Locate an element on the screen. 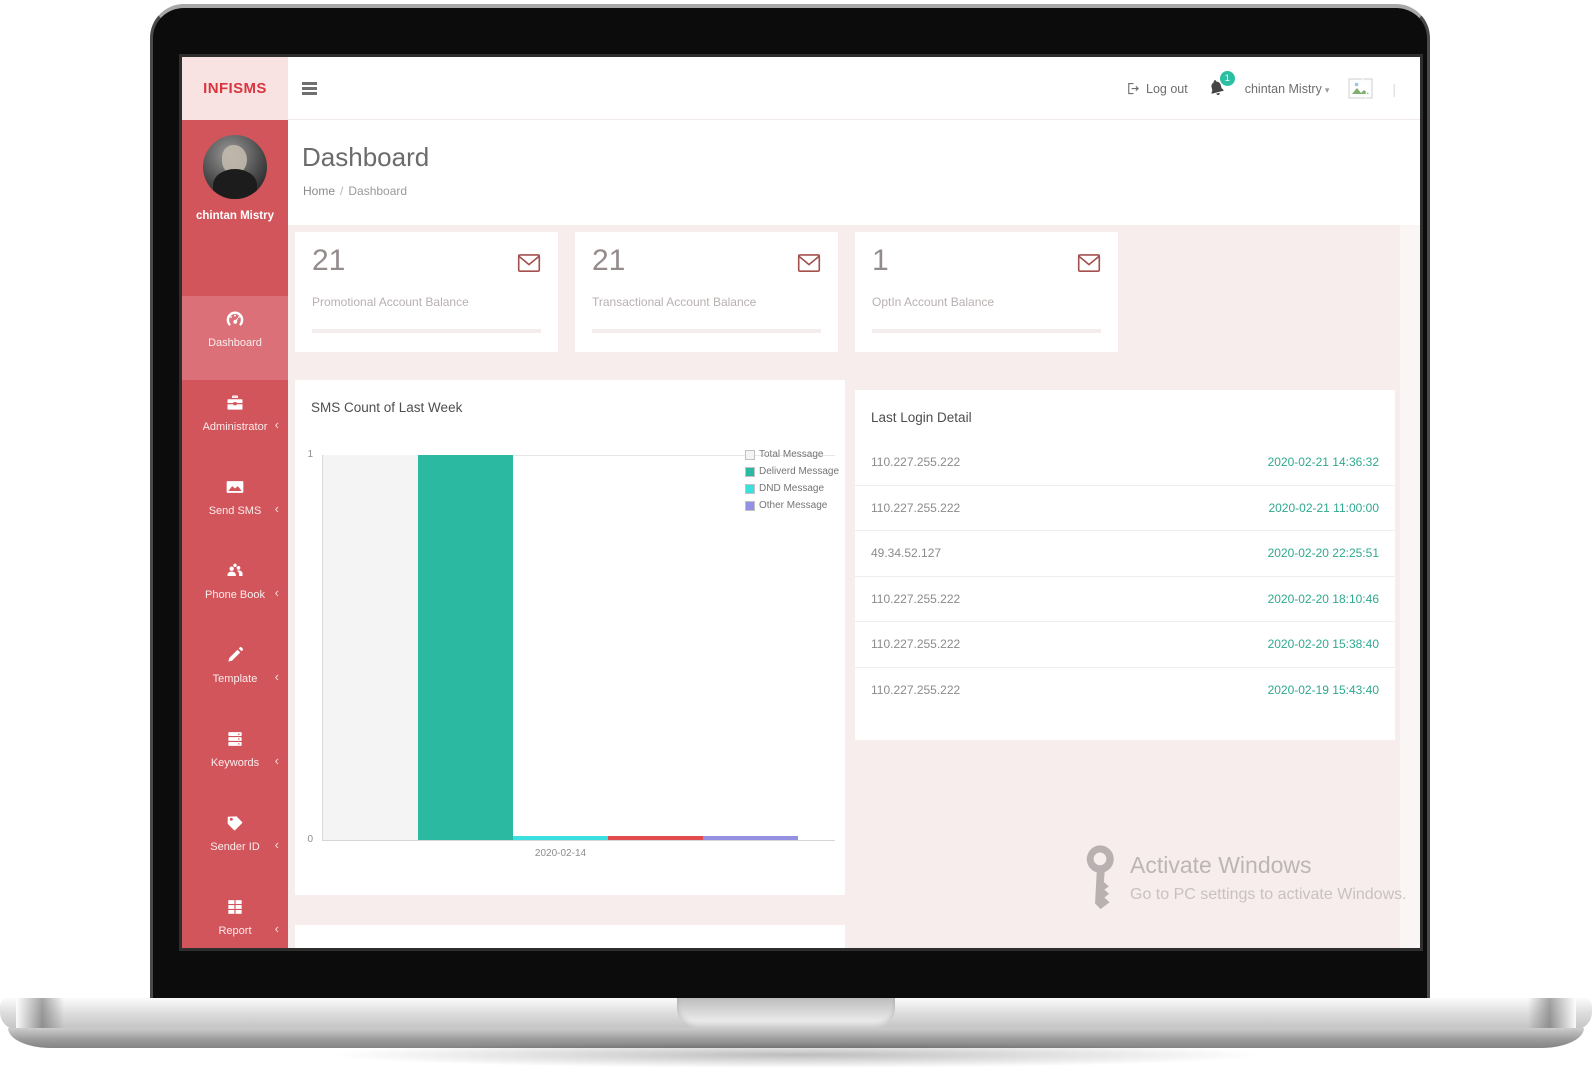 The height and width of the screenshot is (1080, 1592). brand-logo: INFISMS is located at coordinates (235, 88).